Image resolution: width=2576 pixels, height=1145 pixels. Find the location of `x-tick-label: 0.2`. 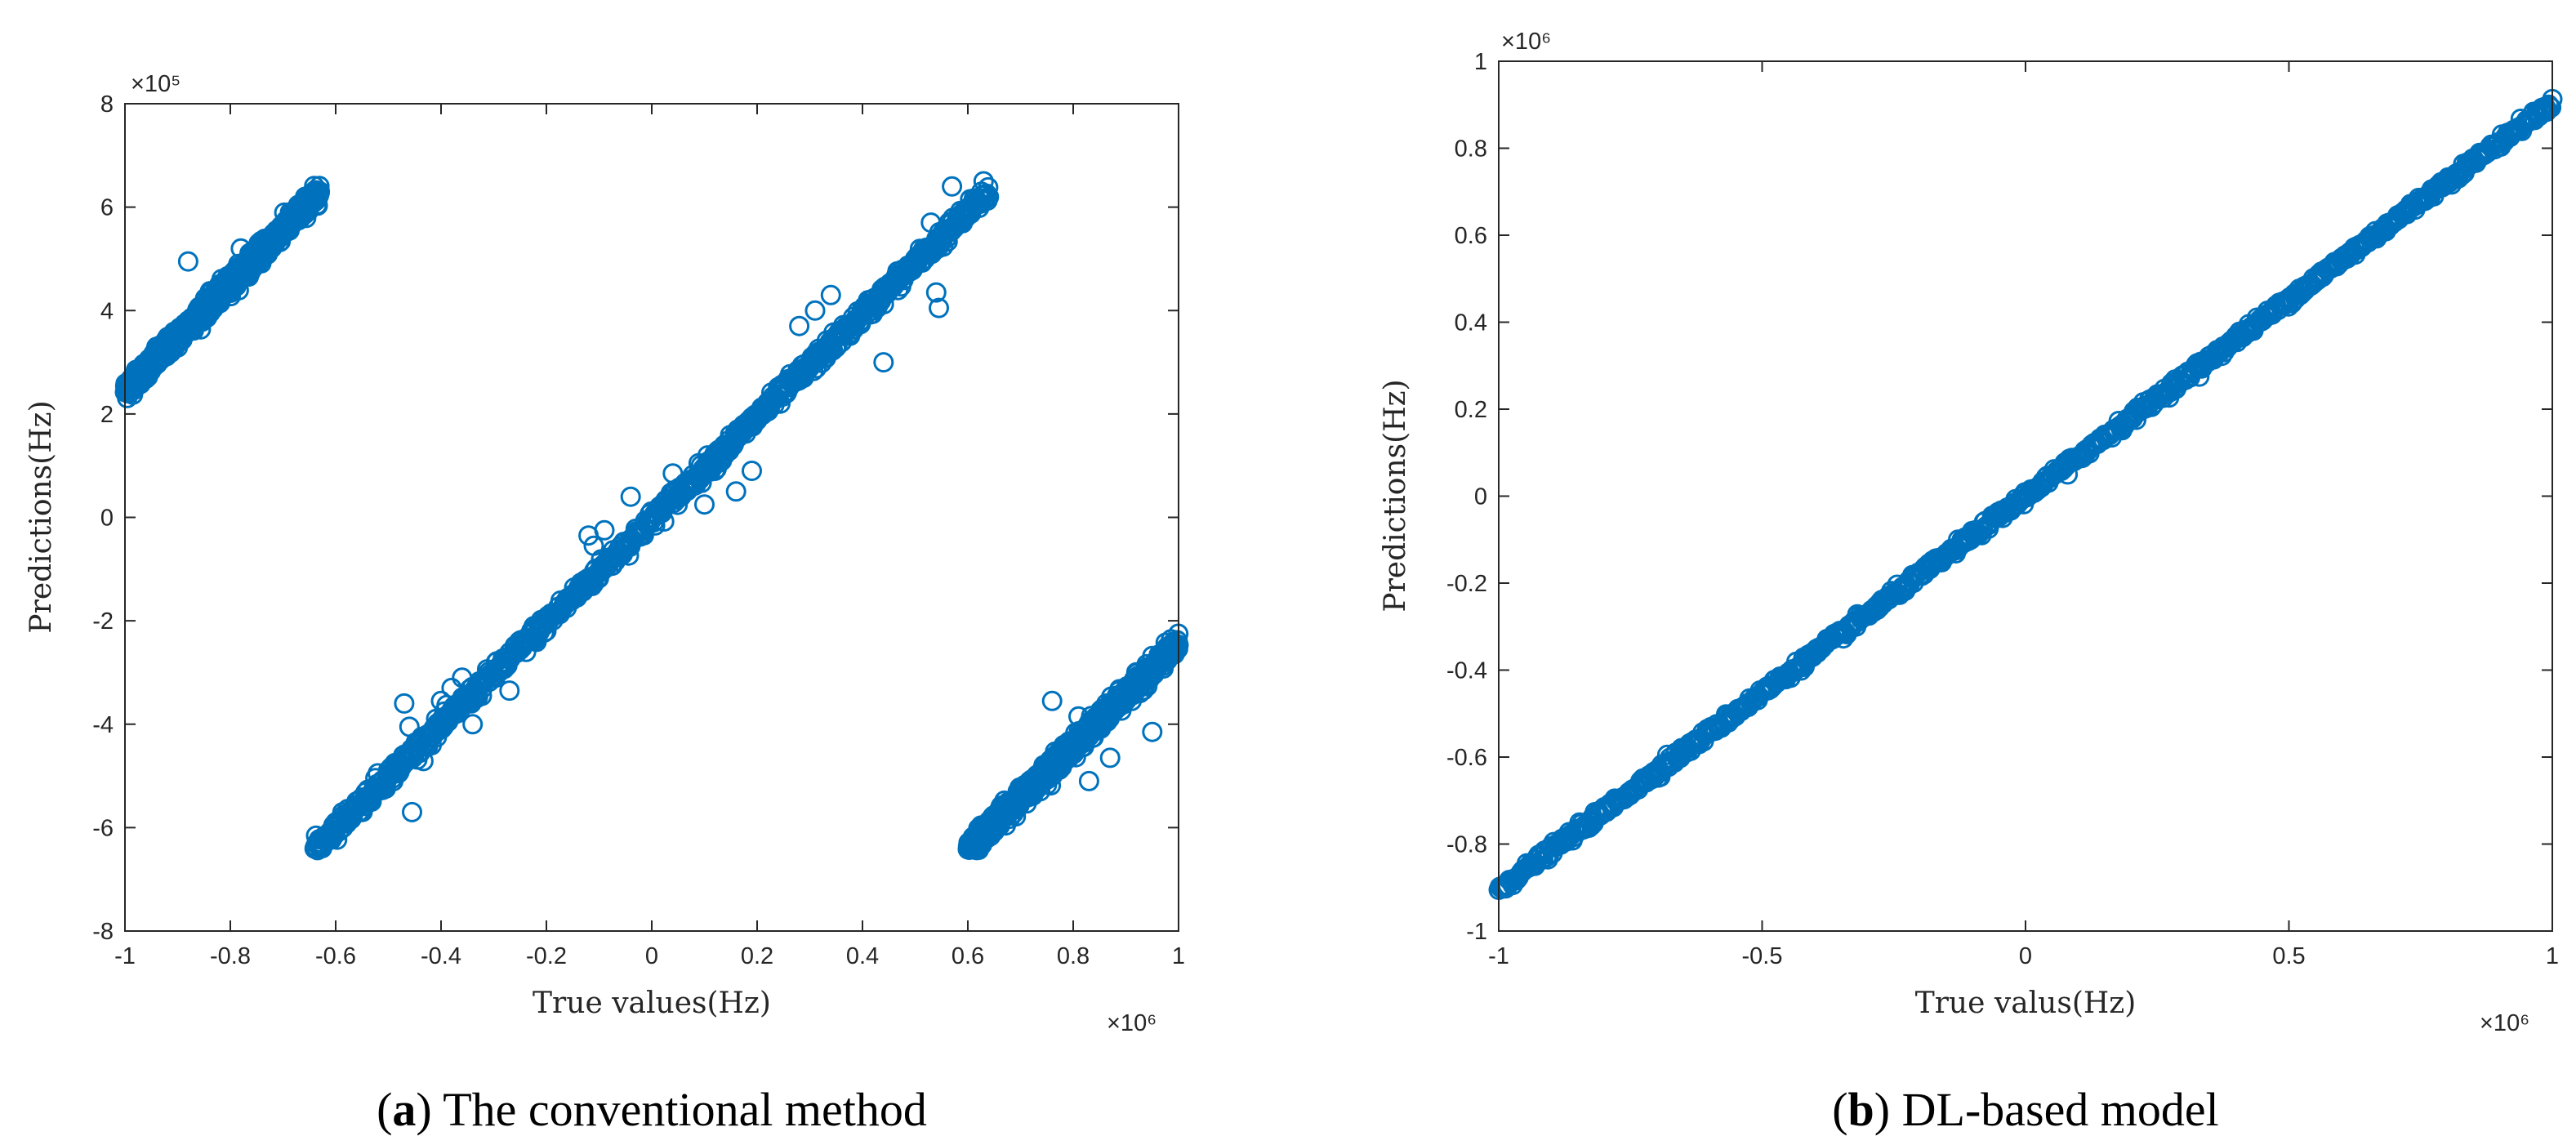

x-tick-label: 0.2 is located at coordinates (757, 956).